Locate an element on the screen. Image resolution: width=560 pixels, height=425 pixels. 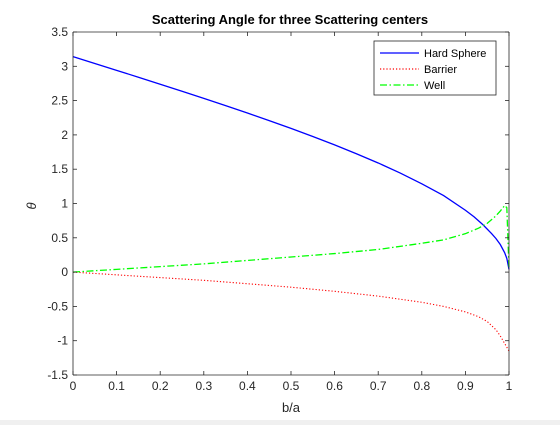
x-tick-label: 0.6 is located at coordinates (334, 386).